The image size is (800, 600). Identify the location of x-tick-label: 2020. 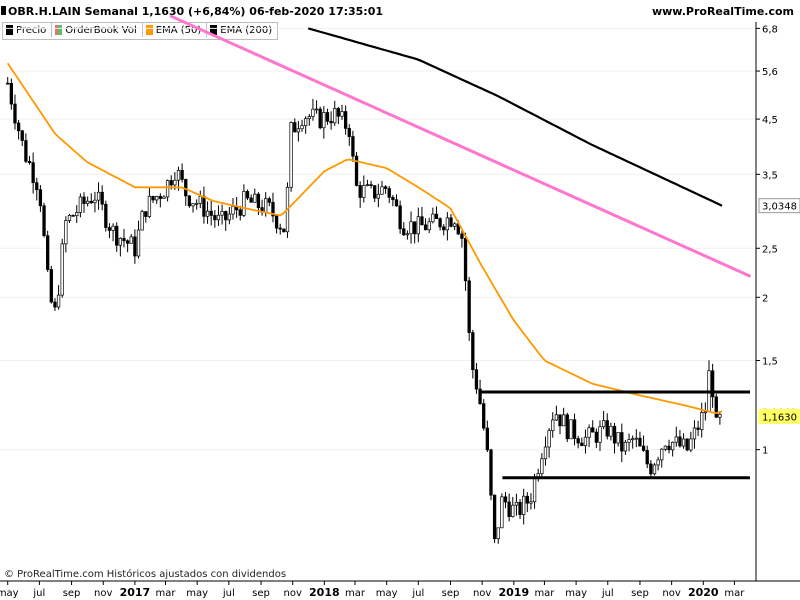
(703, 592).